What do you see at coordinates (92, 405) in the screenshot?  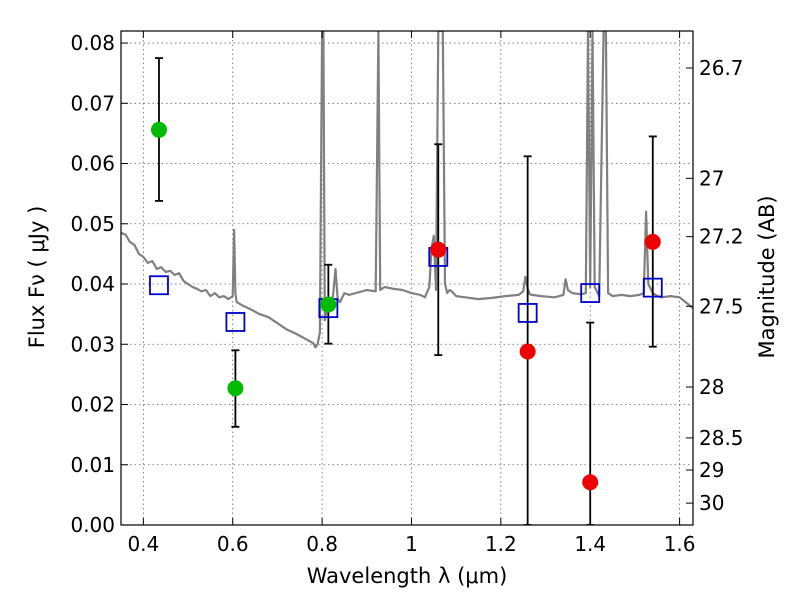 I see `y-tick-label: 0.02` at bounding box center [92, 405].